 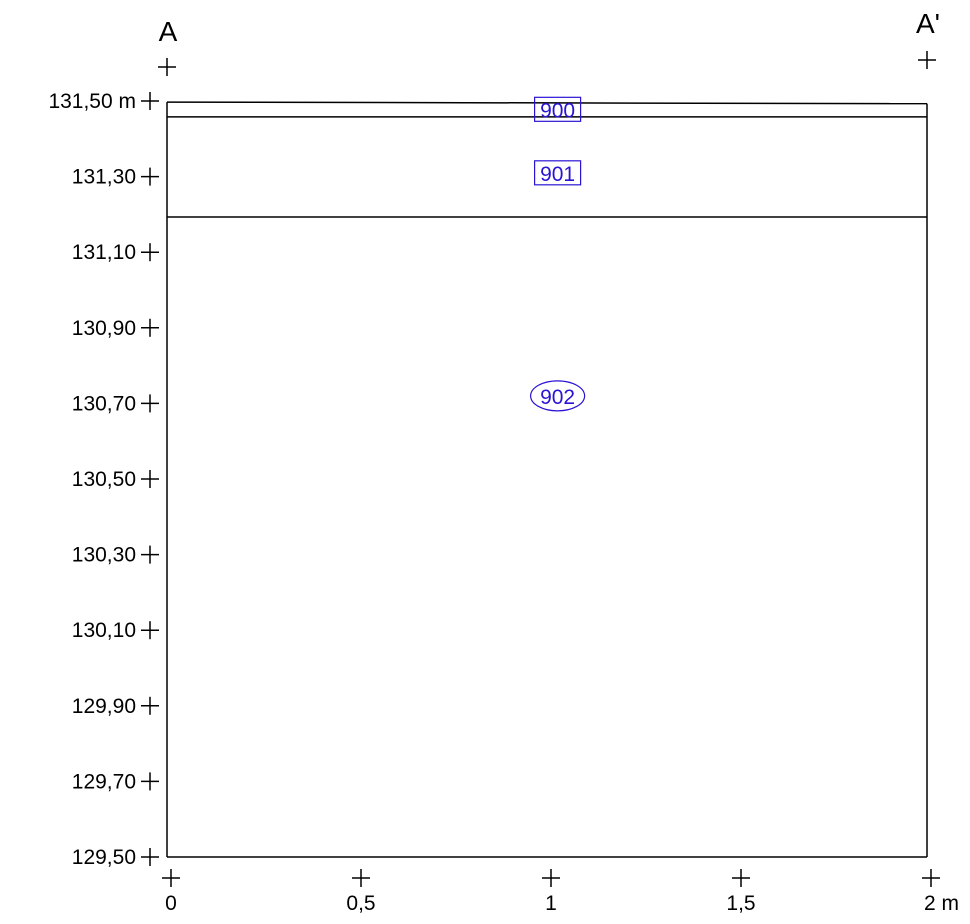 I want to click on layer-boundaries, so click(x=547, y=159).